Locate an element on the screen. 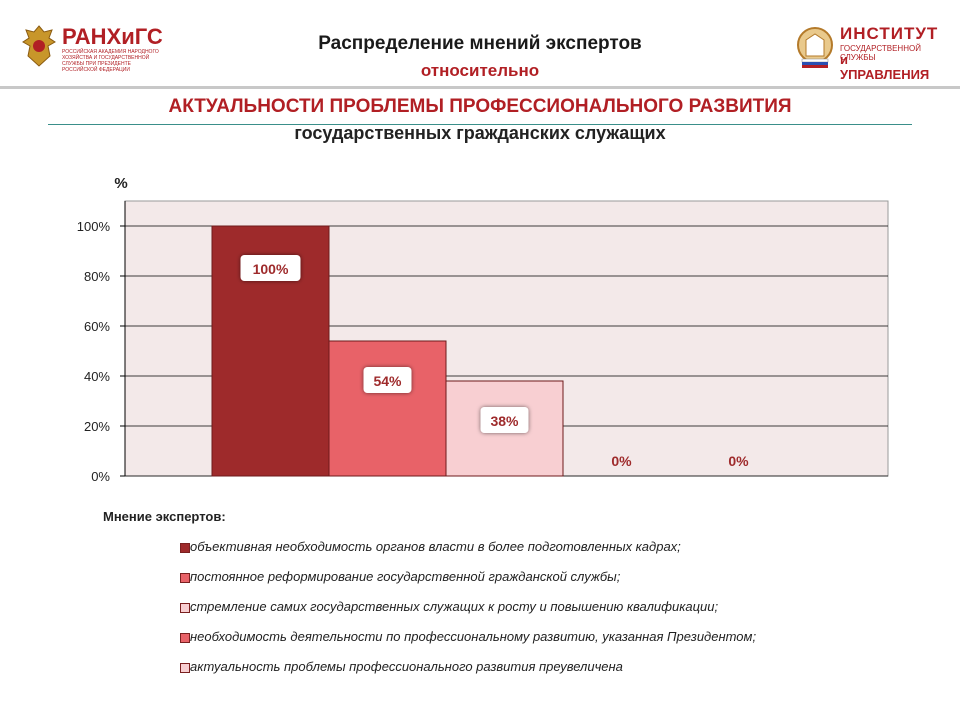 Image resolution: width=960 pixels, height=720 pixels. logo-right-line1: ИНСТИТУТ is located at coordinates (889, 33).